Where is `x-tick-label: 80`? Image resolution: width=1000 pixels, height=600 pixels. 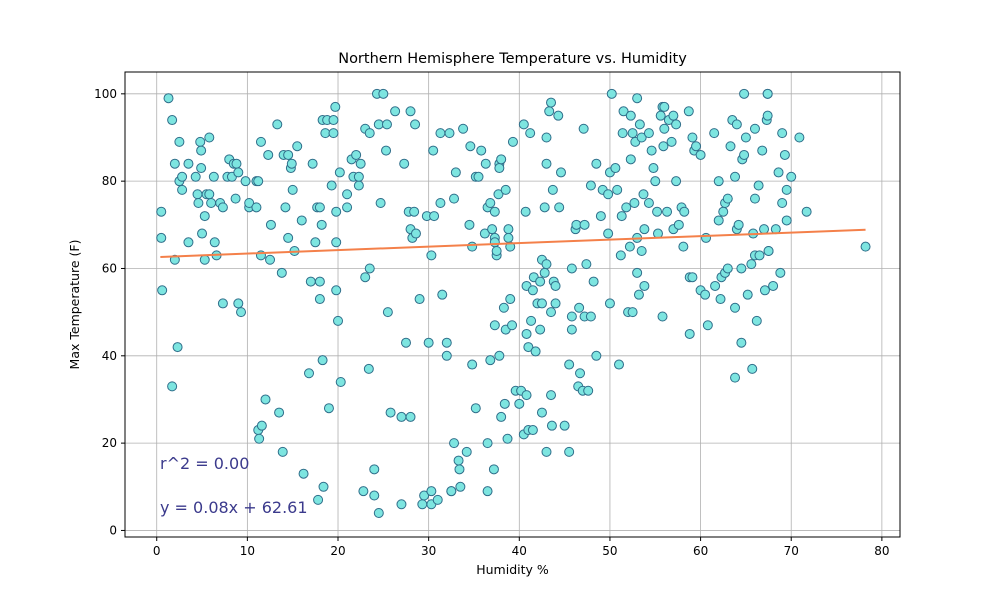
x-tick-label: 80 is located at coordinates (881, 551).